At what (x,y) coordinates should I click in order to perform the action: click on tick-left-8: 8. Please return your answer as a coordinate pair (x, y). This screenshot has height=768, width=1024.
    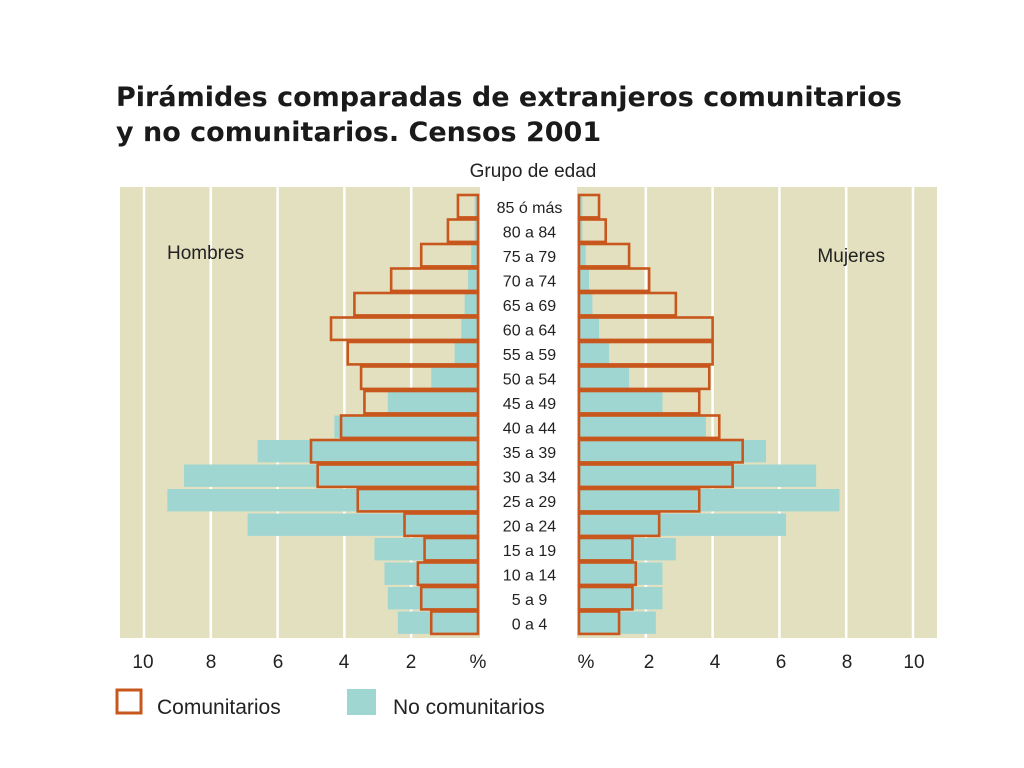
    Looking at the image, I should click on (211, 662).